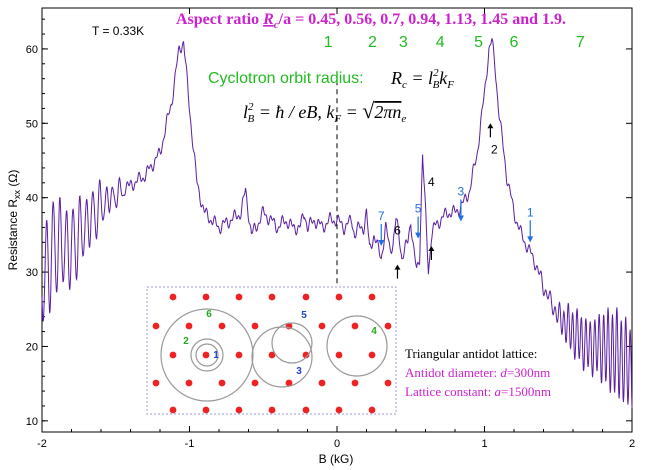 Image resolution: width=663 pixels, height=470 pixels. Describe the element at coordinates (42, 444) in the screenshot. I see `x-tick-label: -2` at that location.